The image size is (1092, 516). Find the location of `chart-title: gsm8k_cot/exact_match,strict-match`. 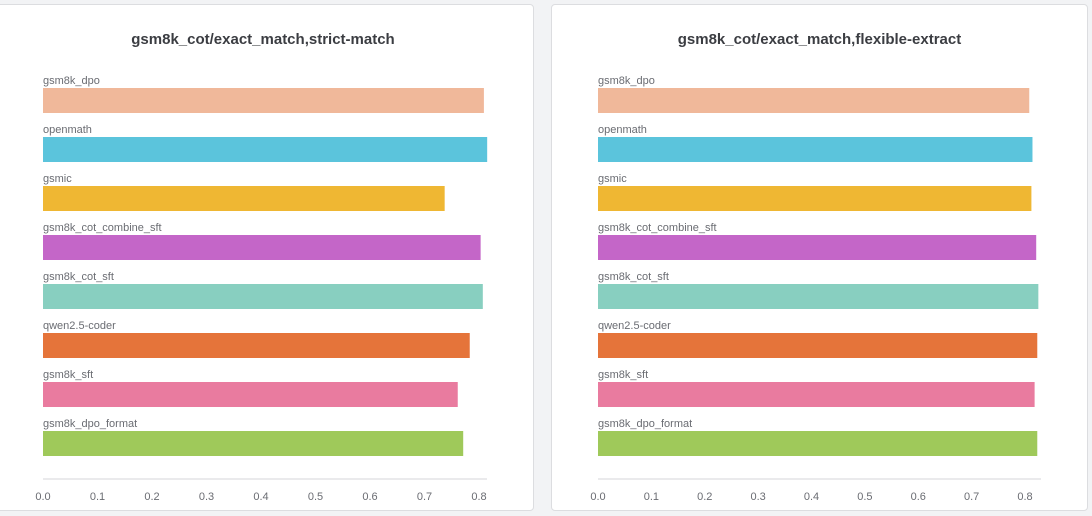

chart-title: gsm8k_cot/exact_match,strict-match is located at coordinates (263, 39).